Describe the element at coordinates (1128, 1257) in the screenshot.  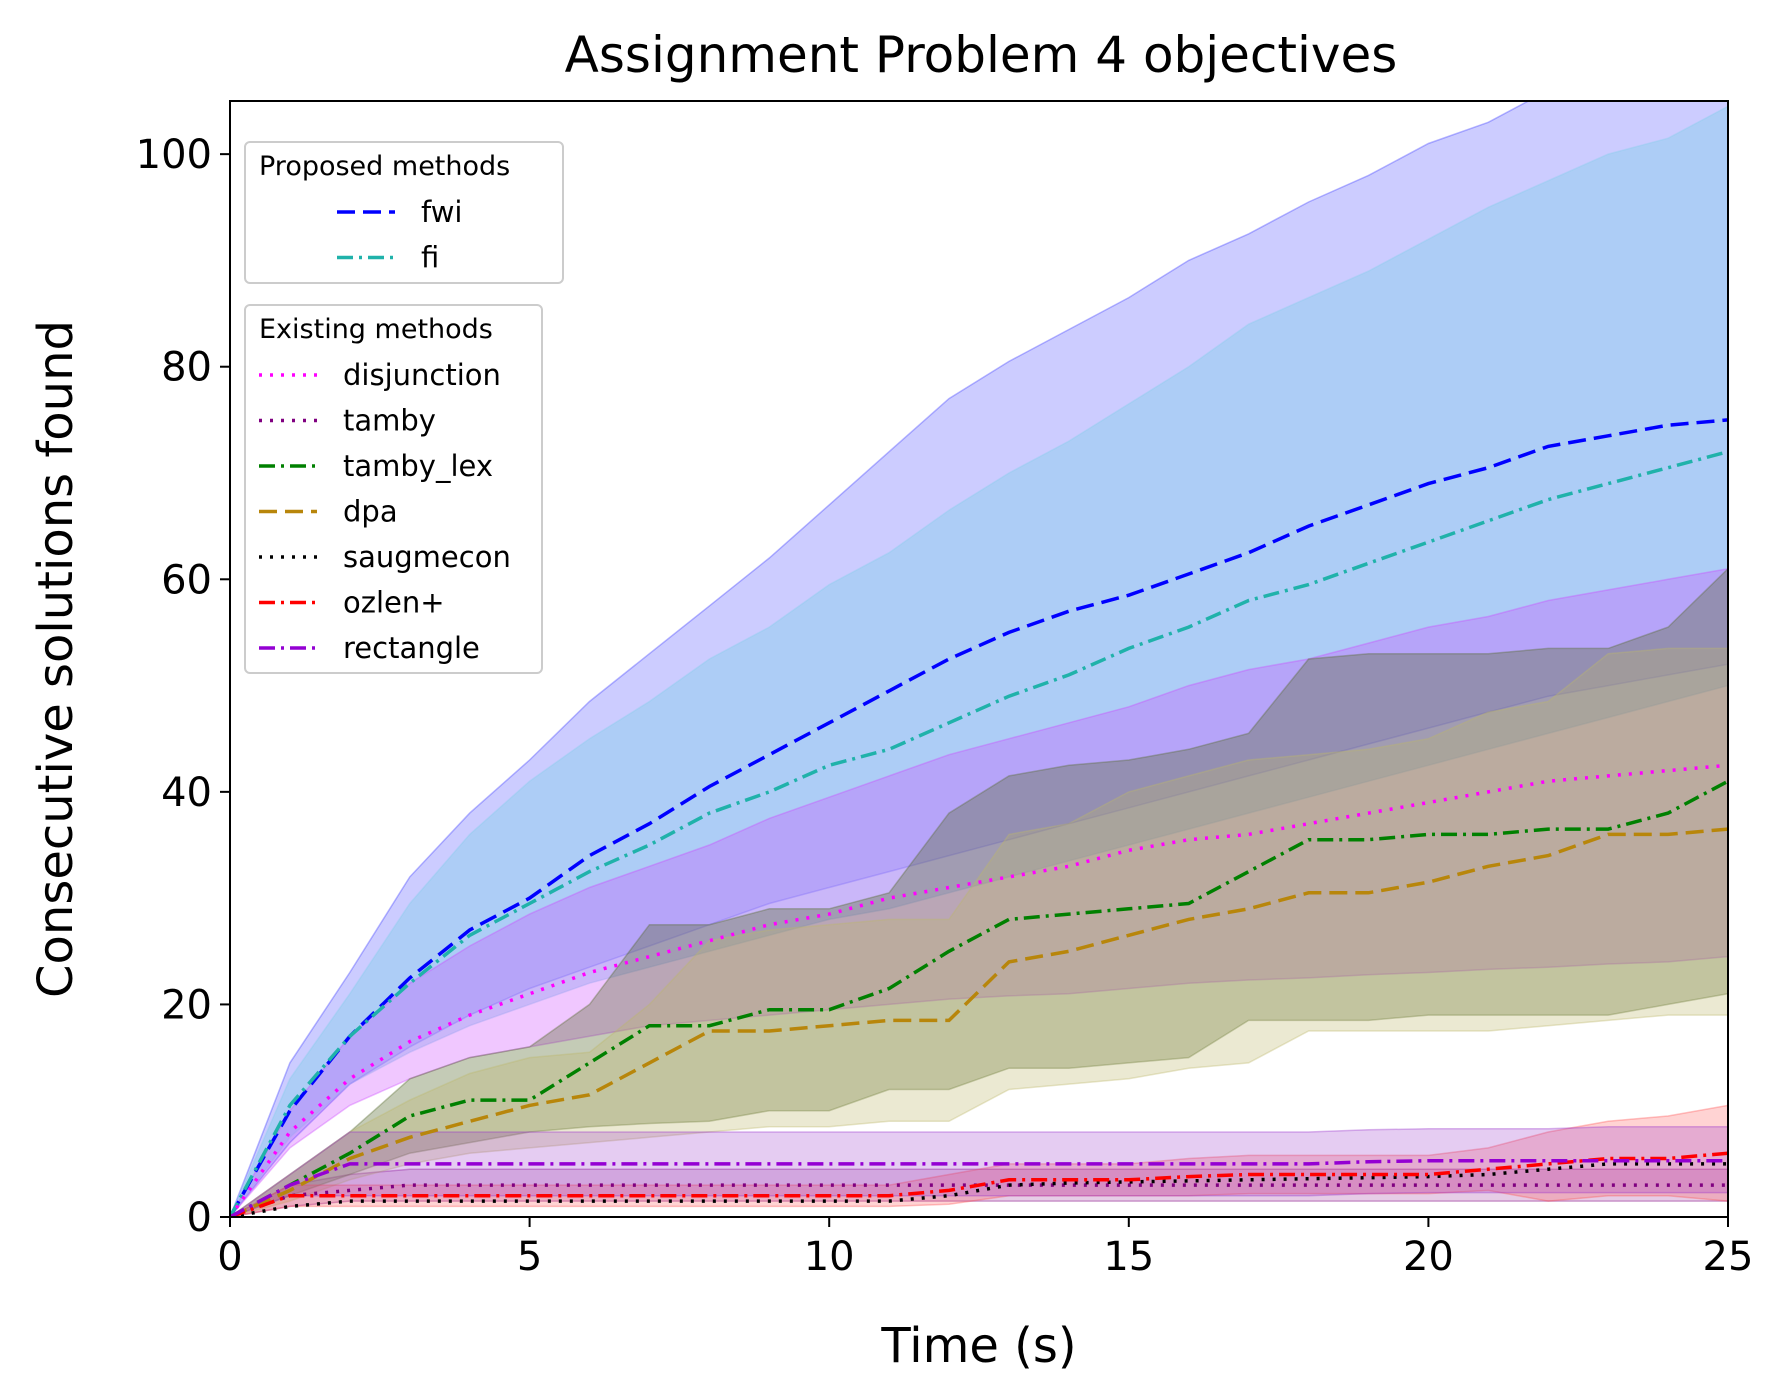
I see `x-tick-label: 15` at that location.